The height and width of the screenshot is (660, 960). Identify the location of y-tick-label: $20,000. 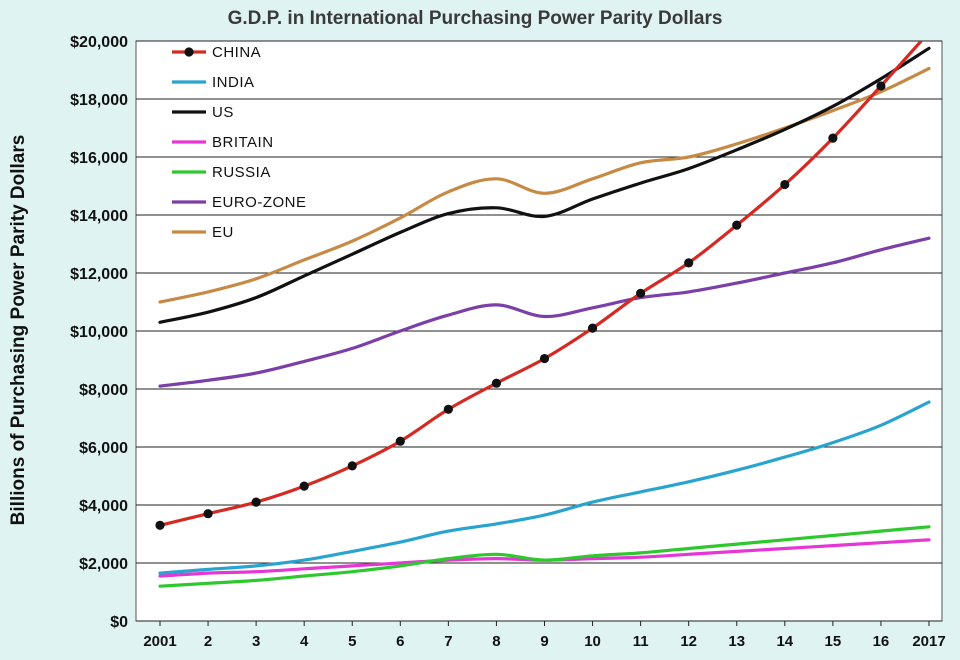
(99, 42).